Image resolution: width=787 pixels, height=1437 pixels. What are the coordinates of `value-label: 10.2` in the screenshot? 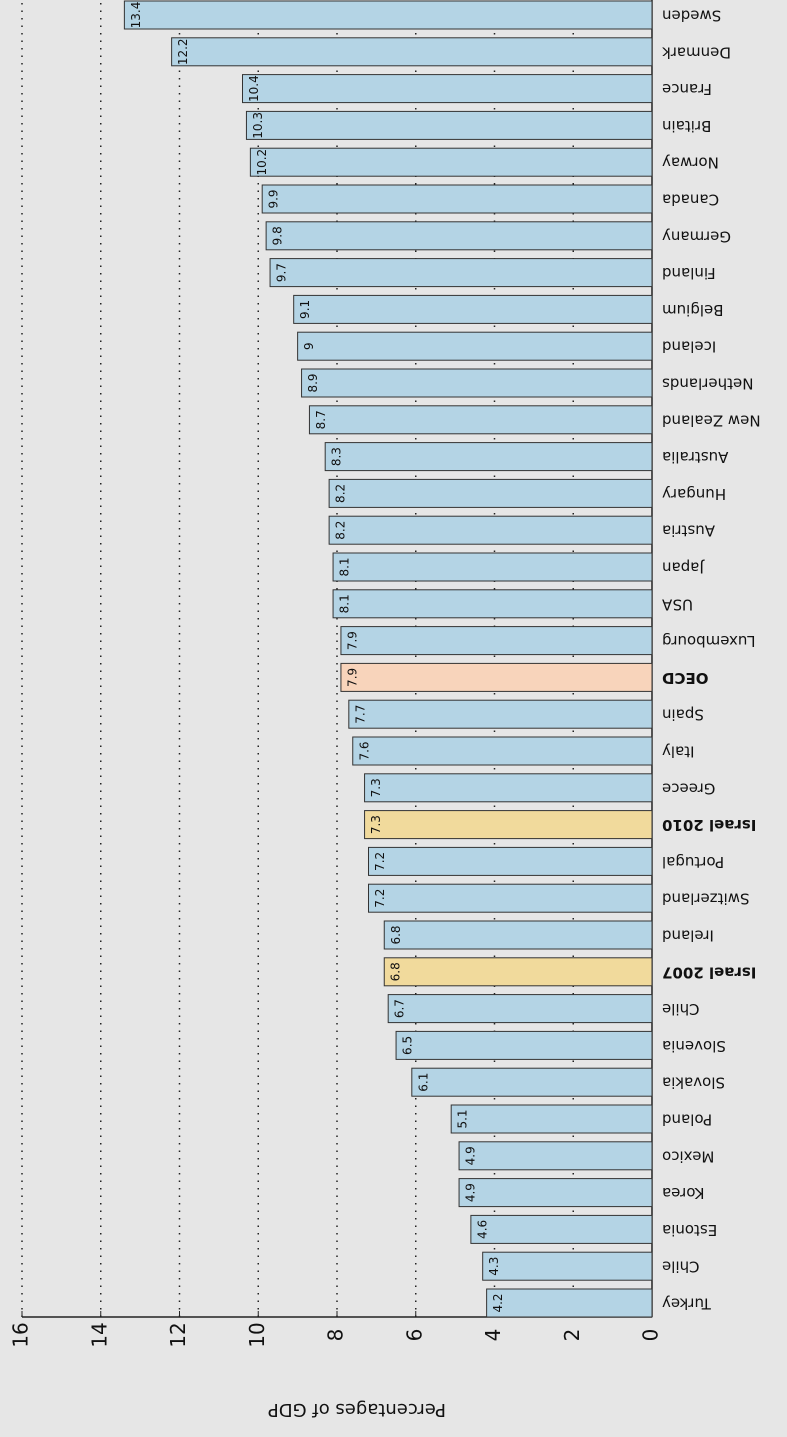 It's located at (262, 162).